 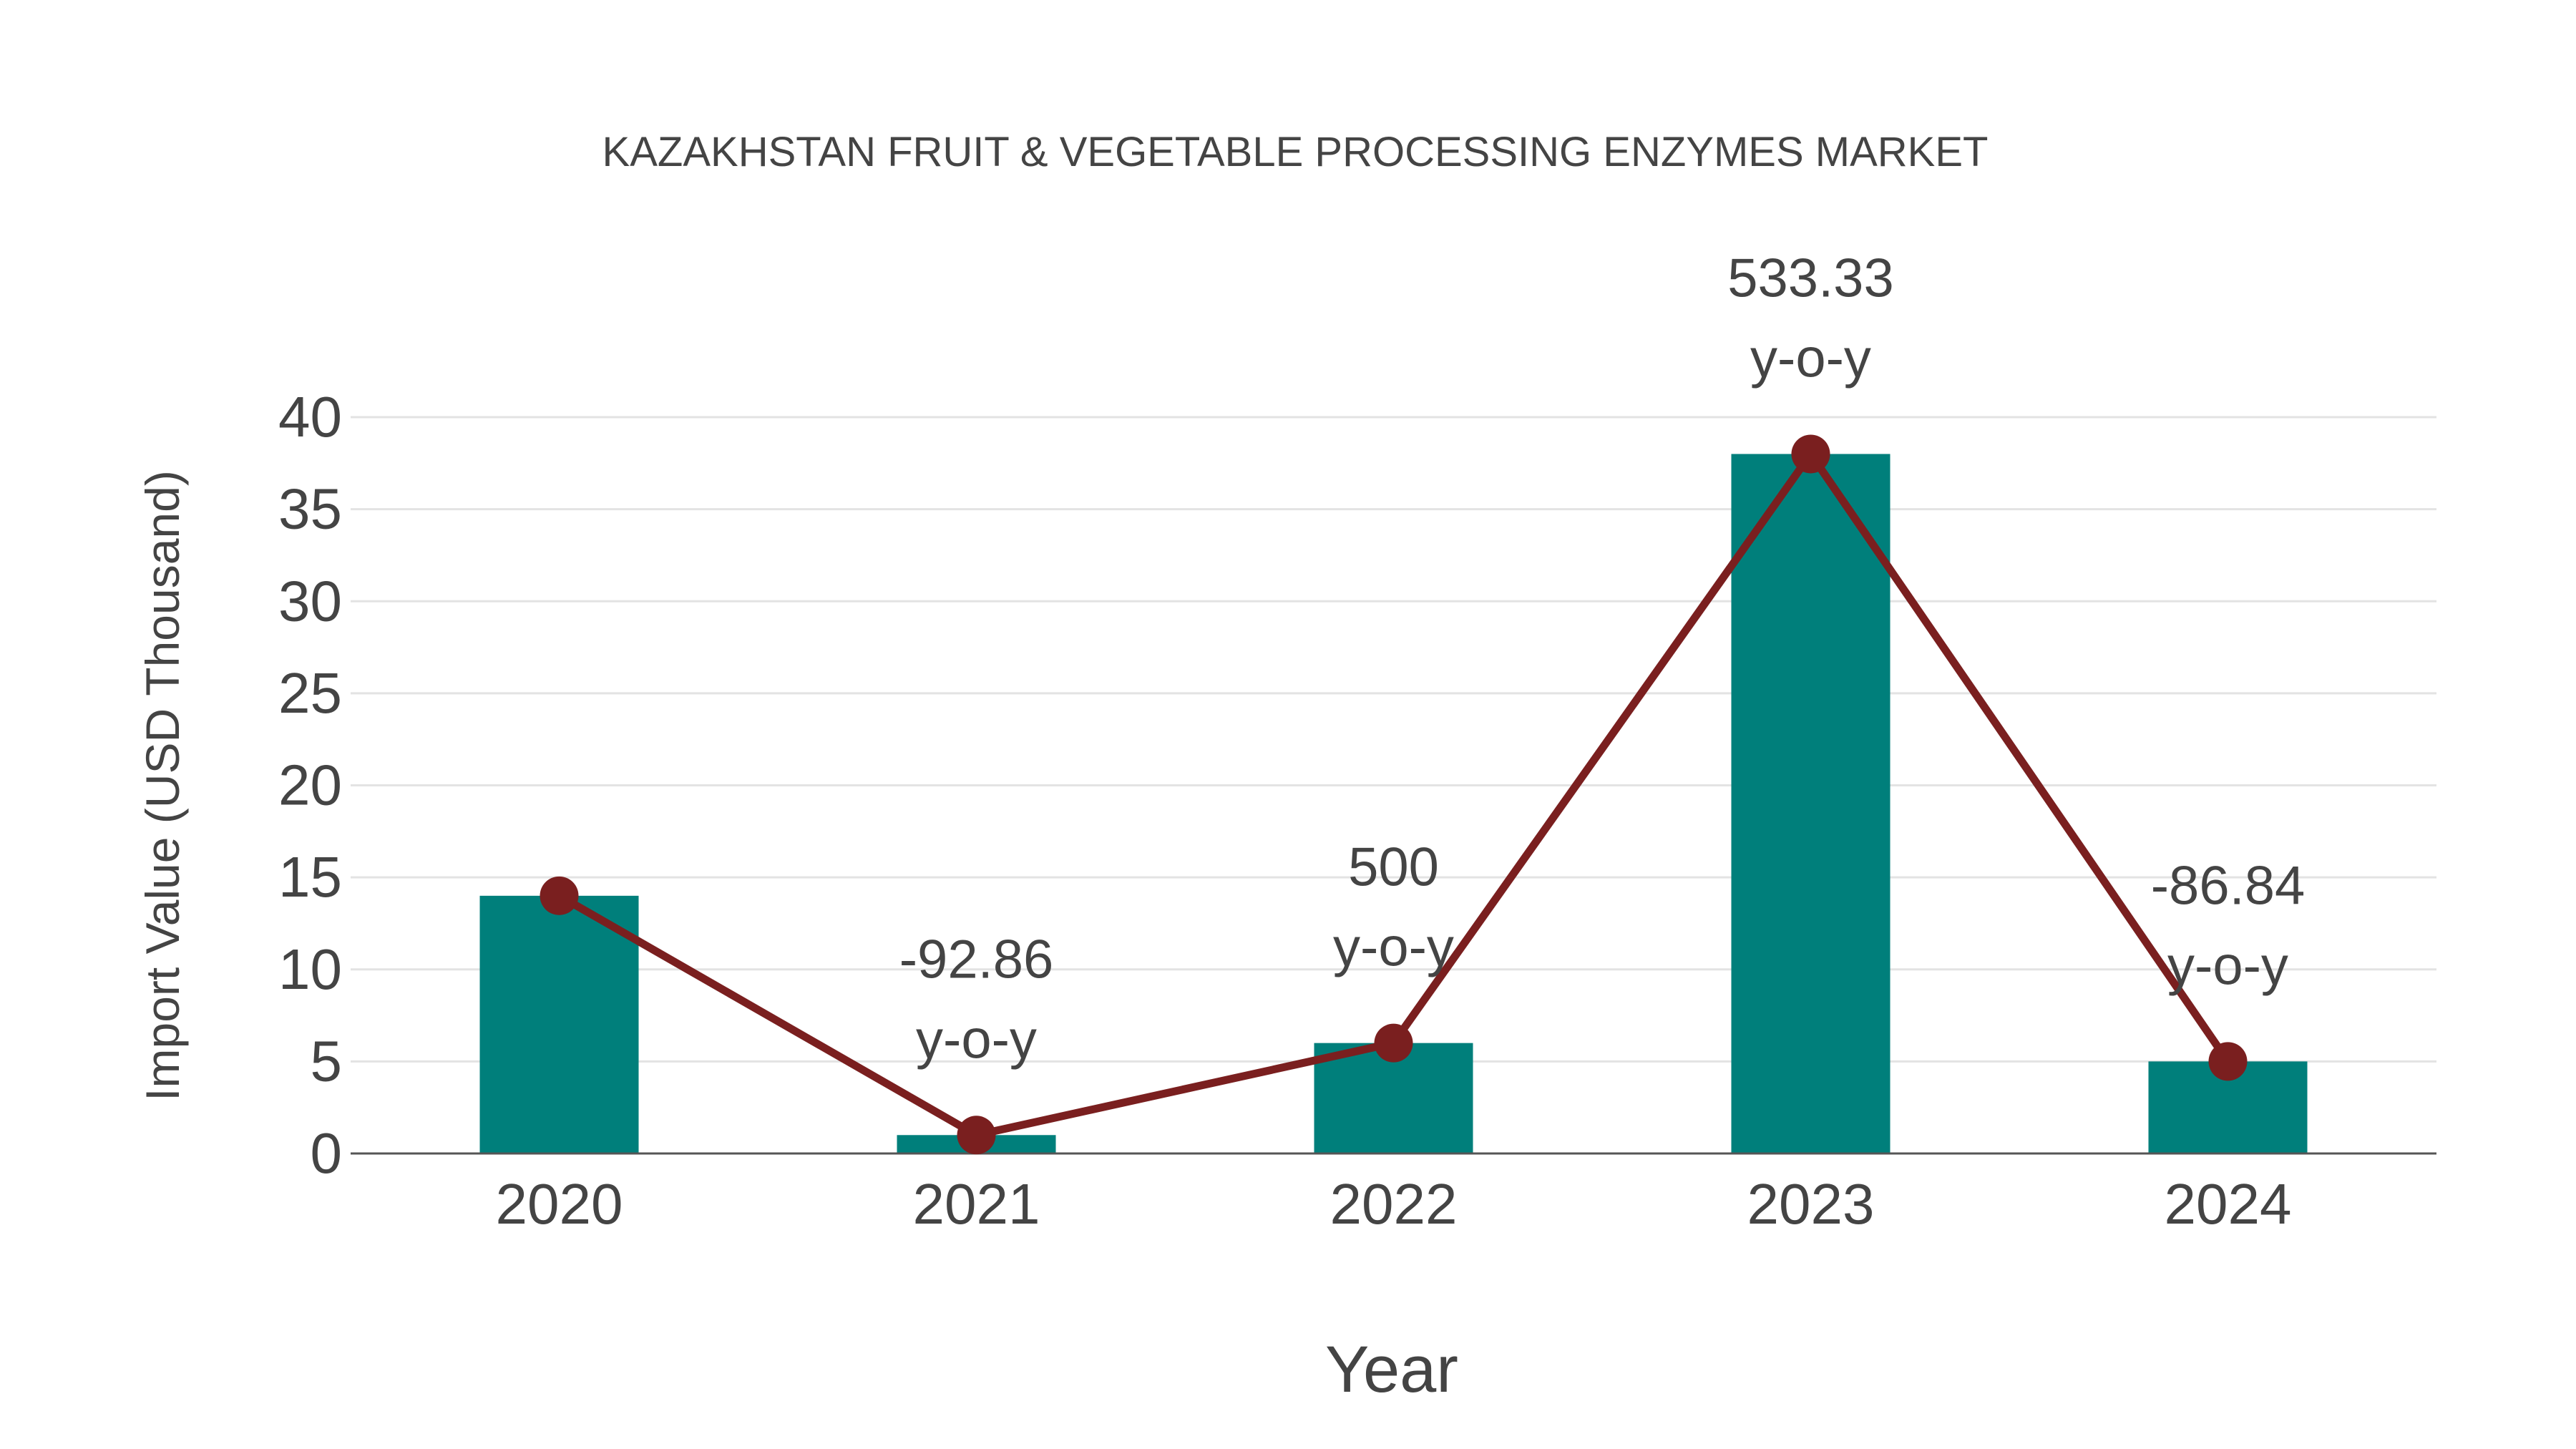 What do you see at coordinates (559, 1024) in the screenshot?
I see `bar-2020` at bounding box center [559, 1024].